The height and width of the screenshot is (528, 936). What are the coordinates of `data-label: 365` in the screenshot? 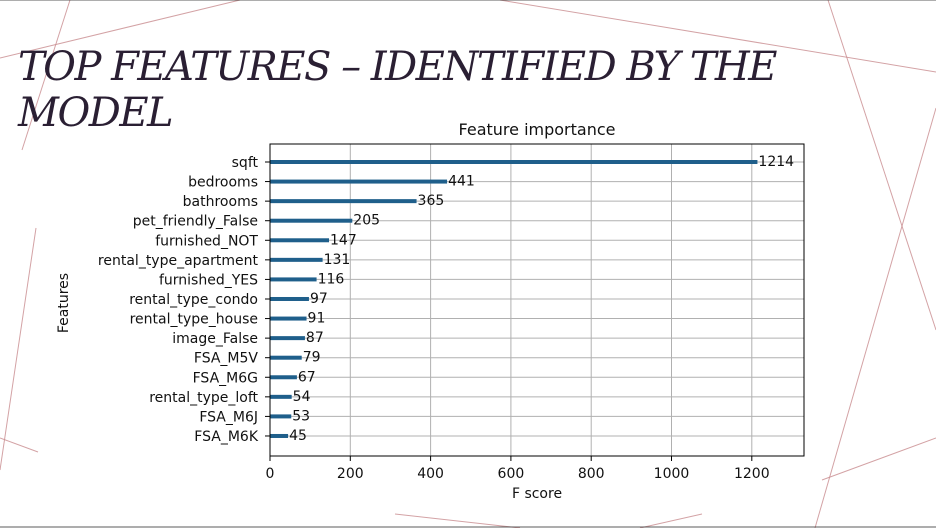 It's located at (431, 201).